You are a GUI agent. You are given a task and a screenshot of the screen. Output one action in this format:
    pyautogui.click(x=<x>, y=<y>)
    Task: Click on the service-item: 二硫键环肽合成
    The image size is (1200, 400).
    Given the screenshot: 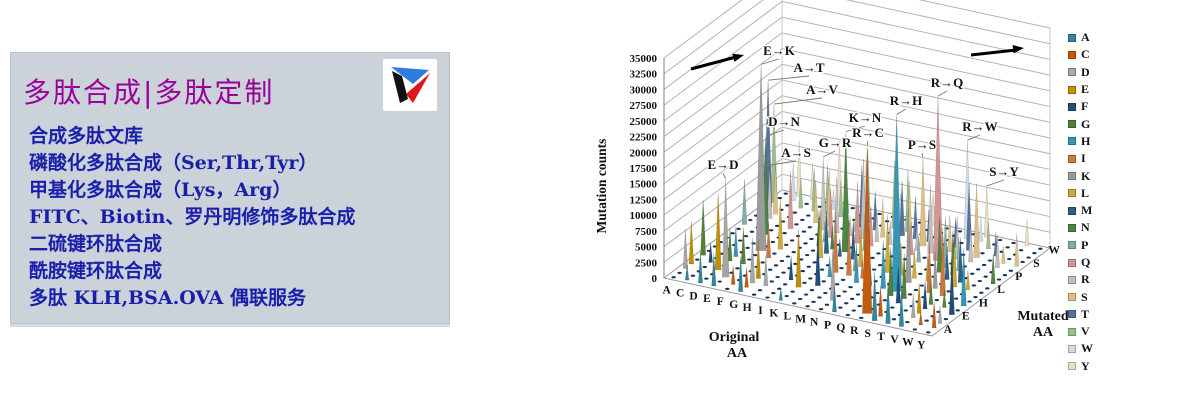 What is the action you would take?
    pyautogui.click(x=96, y=244)
    